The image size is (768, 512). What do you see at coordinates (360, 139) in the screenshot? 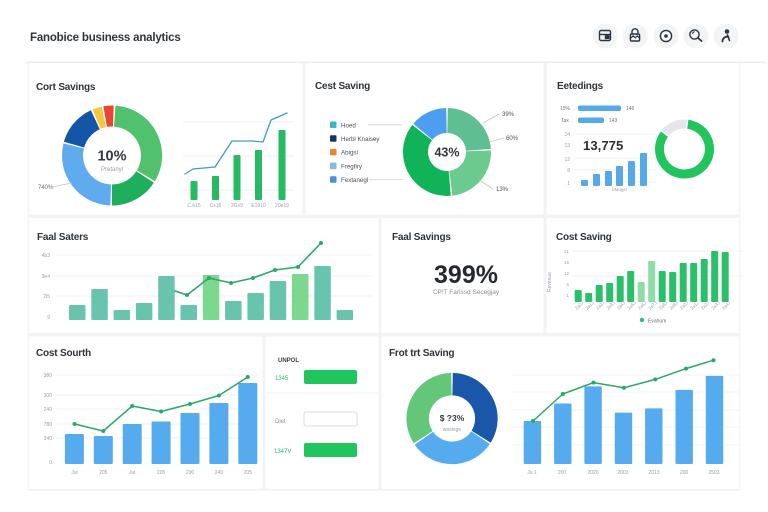
I see `svg-text: Herbl Knaisey` at bounding box center [360, 139].